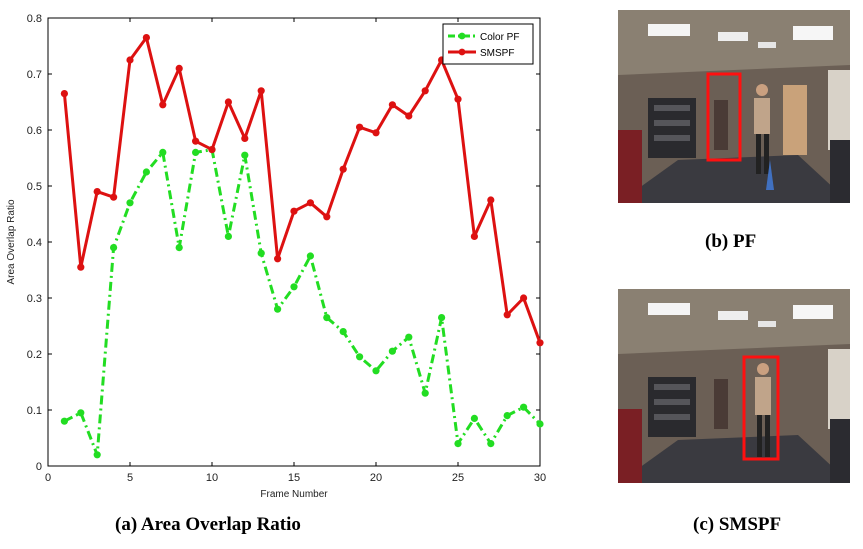  Describe the element at coordinates (731, 241) in the screenshot. I see `caption-b: (b) PF` at that location.